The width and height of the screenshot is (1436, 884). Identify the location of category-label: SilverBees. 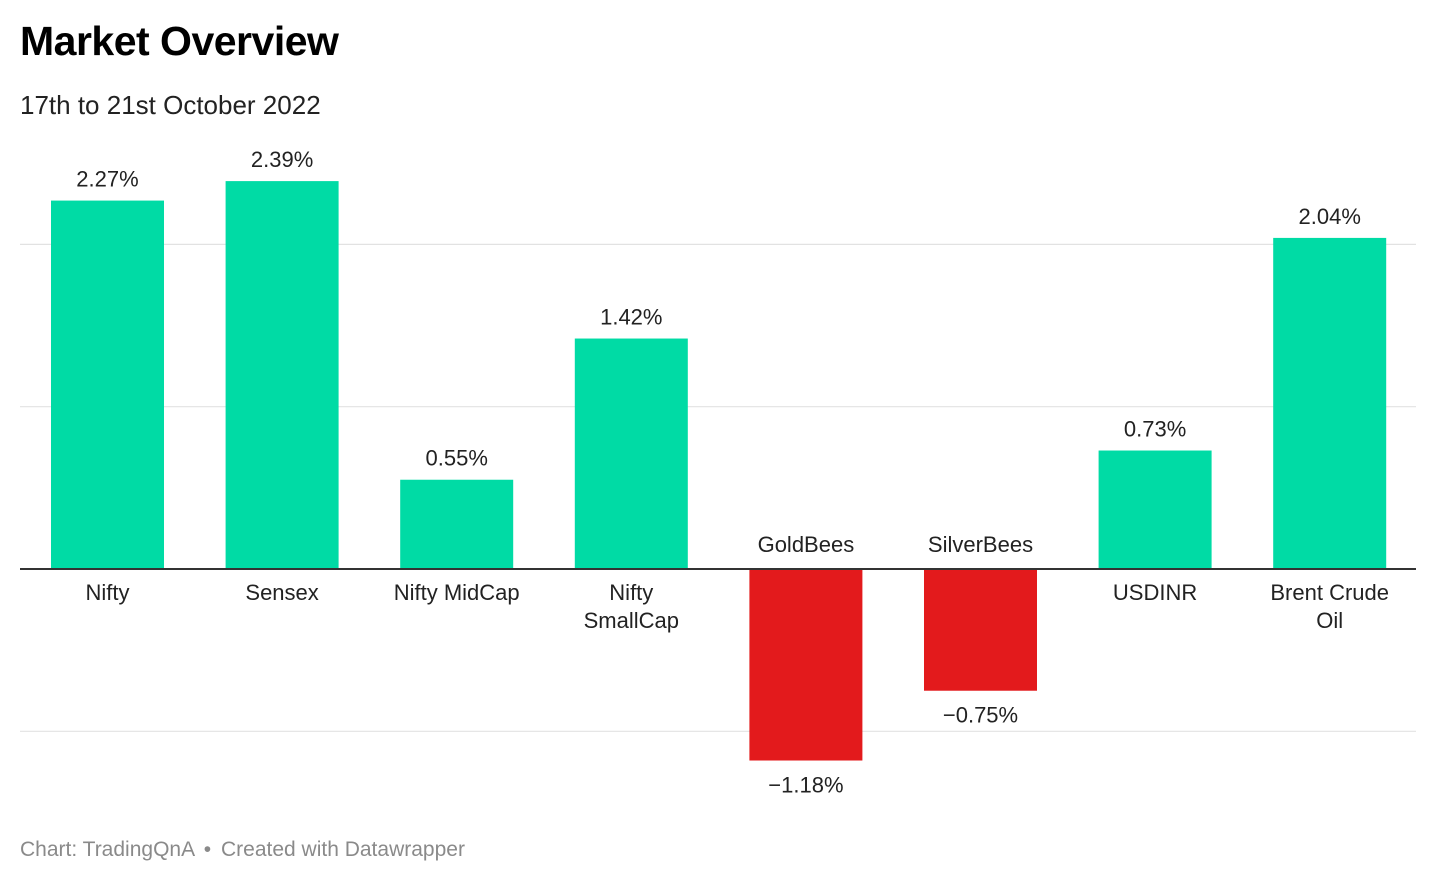
(980, 544).